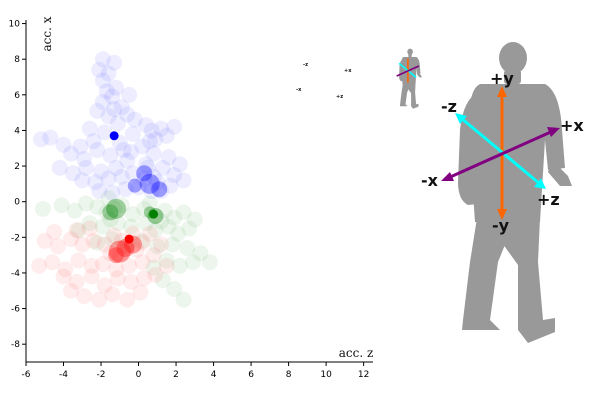  I want to click on thumb-x-axis-arrow, so click(408, 71).